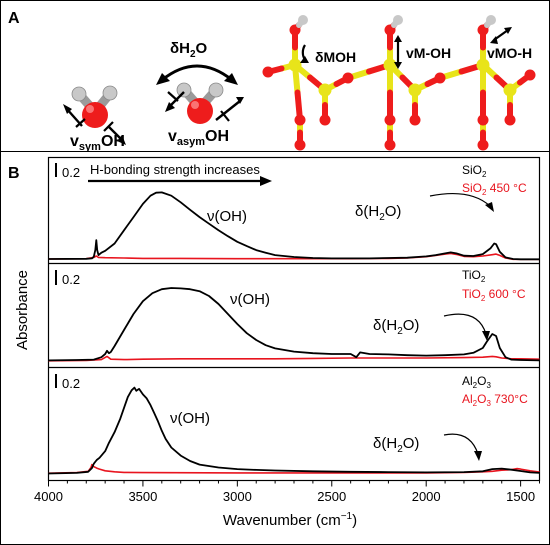  I want to click on legend-sio2: SiO2, so click(474, 171).